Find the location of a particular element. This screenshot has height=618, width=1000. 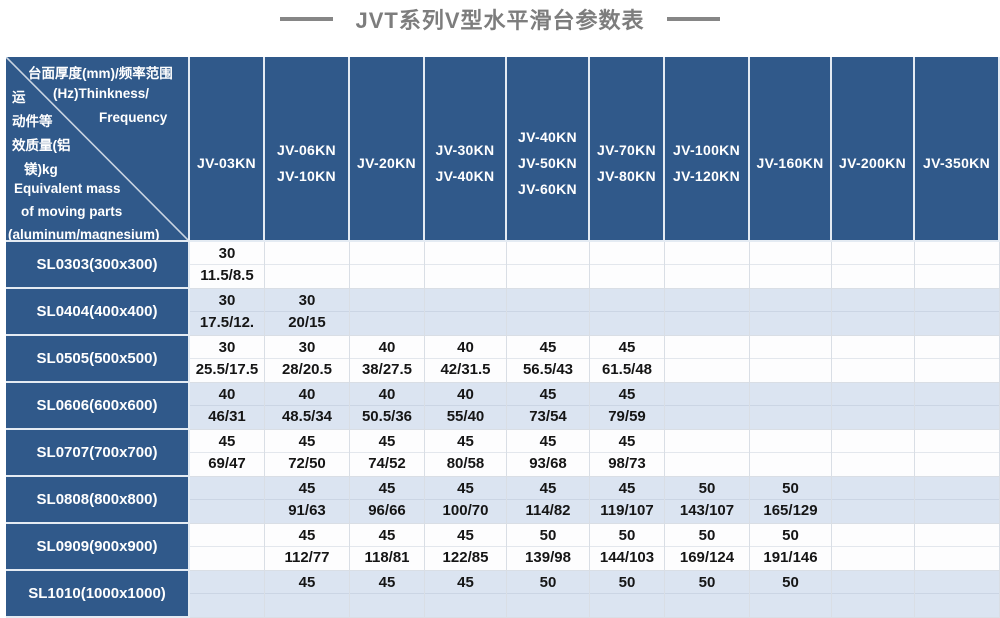

column-header: JV-200KN is located at coordinates (873, 149).